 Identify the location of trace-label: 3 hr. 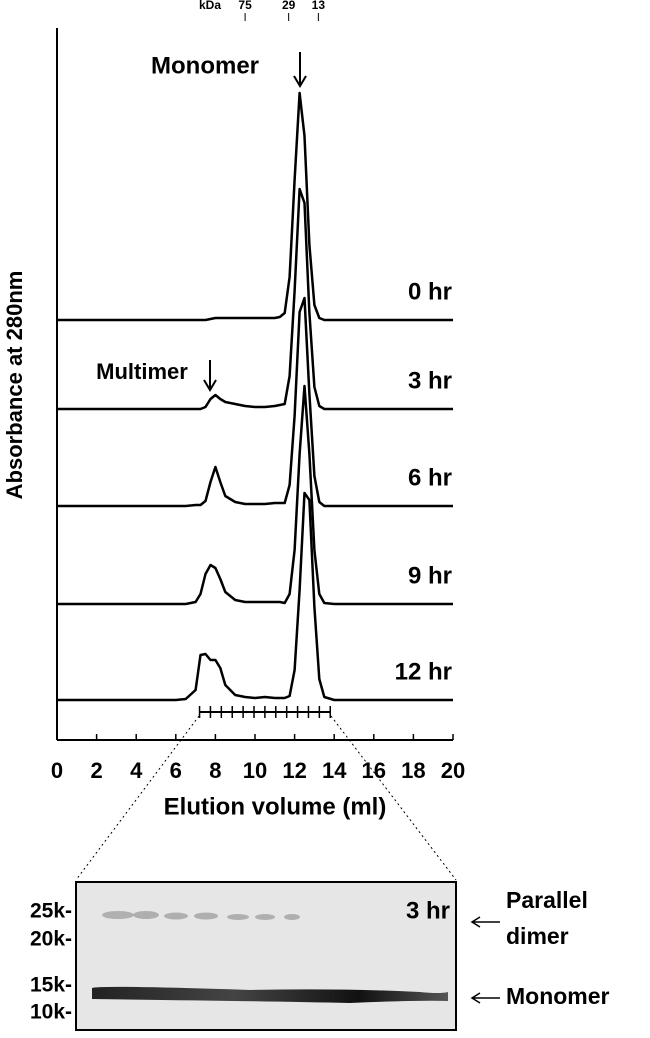
(430, 380).